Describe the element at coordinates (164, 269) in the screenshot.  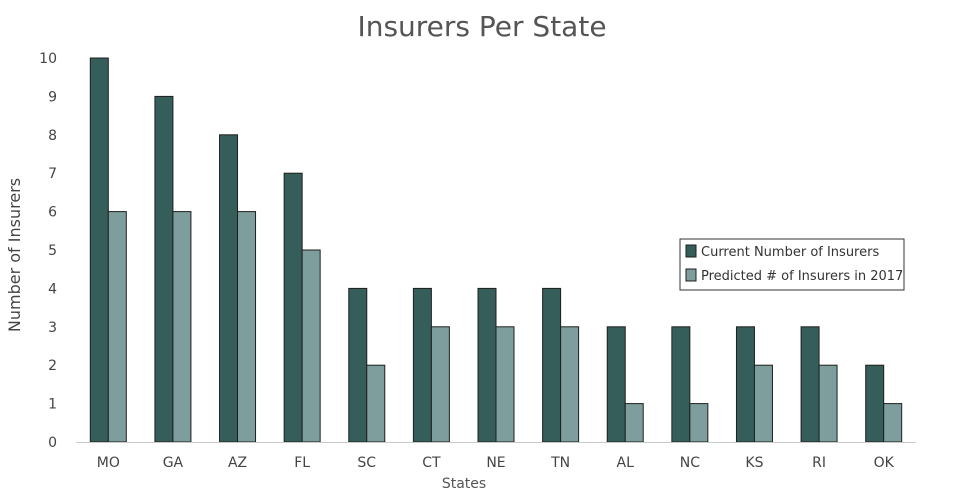
I see `bar-current-ga` at that location.